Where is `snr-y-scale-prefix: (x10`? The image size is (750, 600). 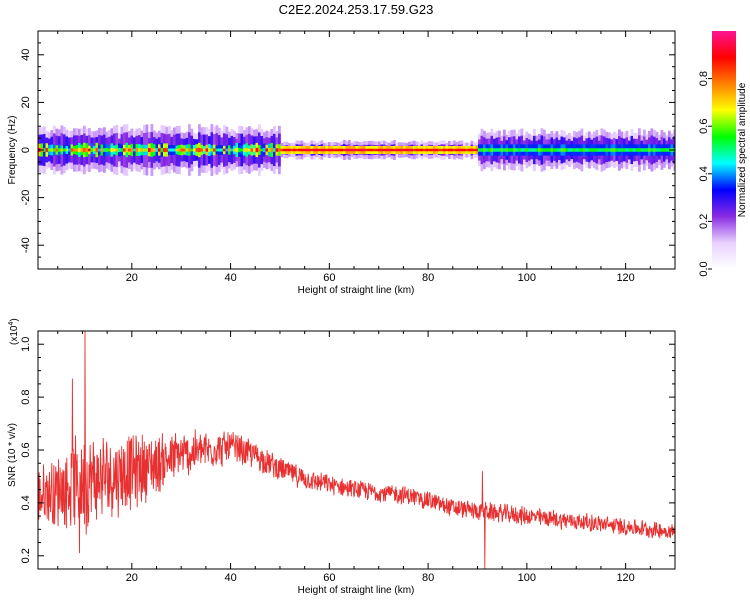 snr-y-scale-prefix: (x10 is located at coordinates (14, 335).